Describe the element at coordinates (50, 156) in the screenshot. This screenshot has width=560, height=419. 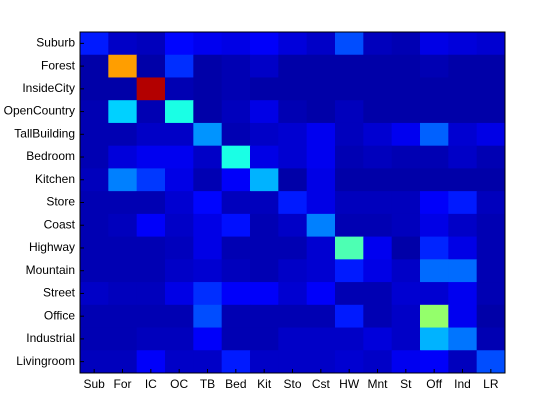
I see `y-tick-label: Bedroom` at that location.